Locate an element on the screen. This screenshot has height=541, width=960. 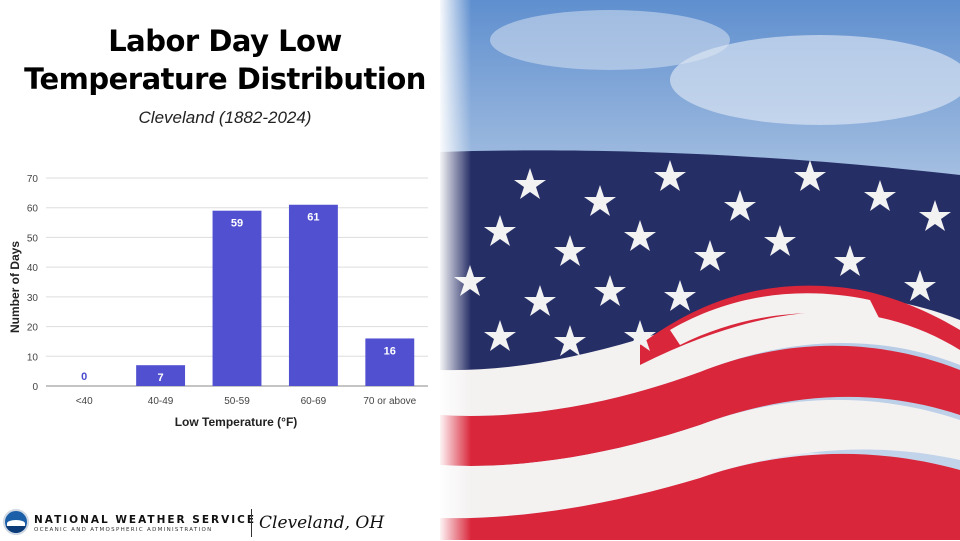
data-label: 16 is located at coordinates (390, 351).